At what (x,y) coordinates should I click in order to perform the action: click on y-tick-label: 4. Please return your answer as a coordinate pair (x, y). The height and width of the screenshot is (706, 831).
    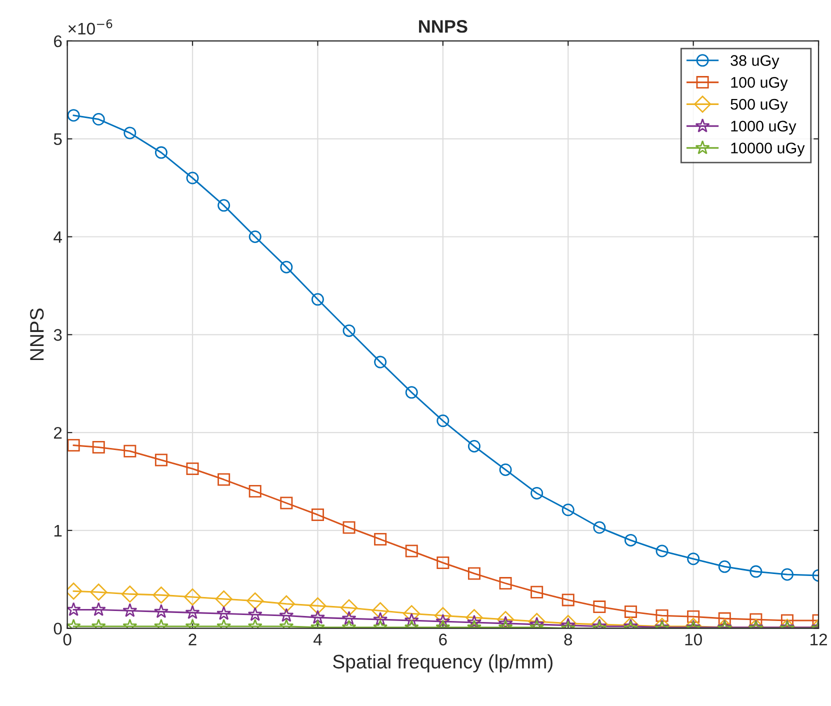
    Looking at the image, I should click on (58, 237).